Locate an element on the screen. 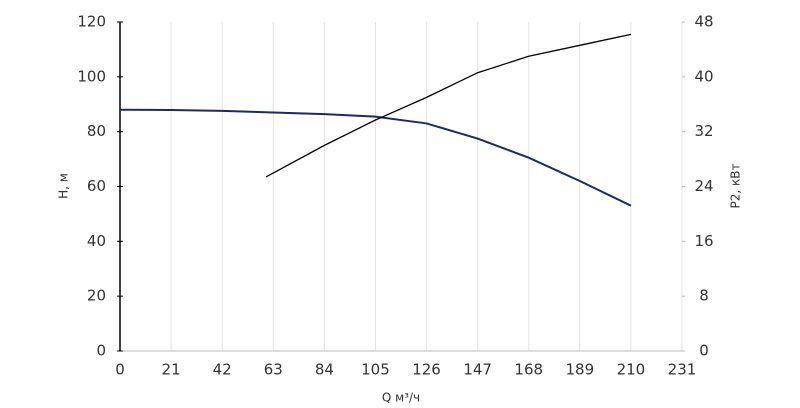 Image resolution: width=800 pixels, height=408 pixels. x-tick-label: 231 is located at coordinates (682, 370).